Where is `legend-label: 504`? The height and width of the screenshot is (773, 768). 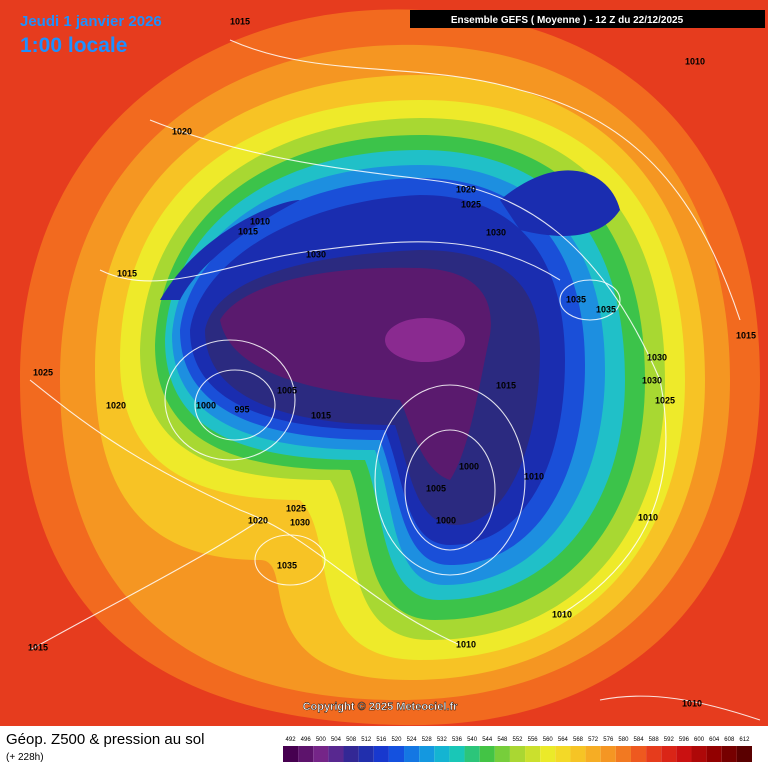 legend-label: 504 is located at coordinates (336, 740).